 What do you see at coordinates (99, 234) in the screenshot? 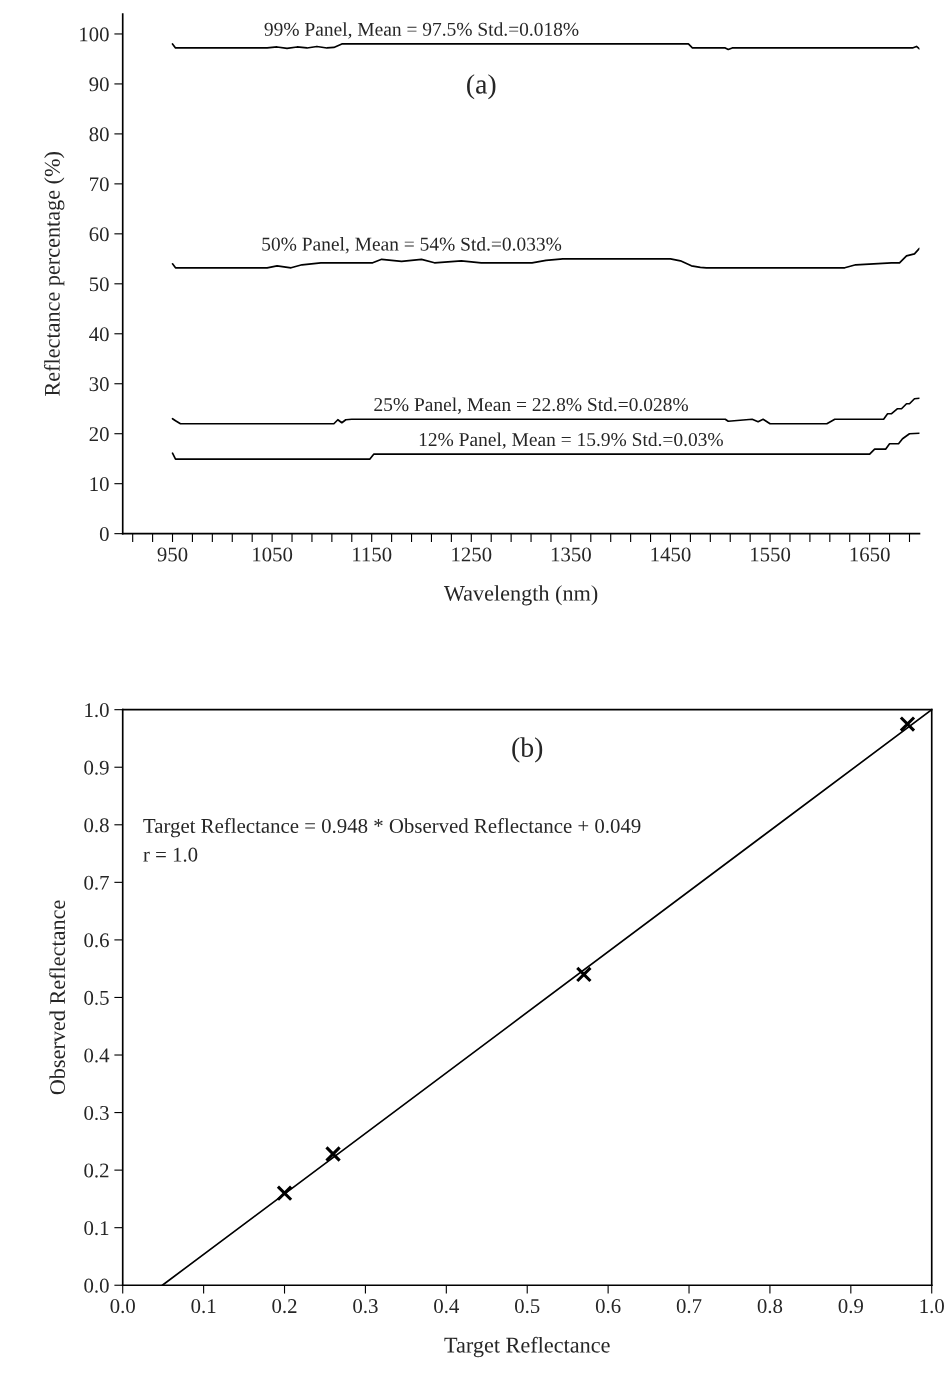
I see `y-tick-label: 60` at bounding box center [99, 234].